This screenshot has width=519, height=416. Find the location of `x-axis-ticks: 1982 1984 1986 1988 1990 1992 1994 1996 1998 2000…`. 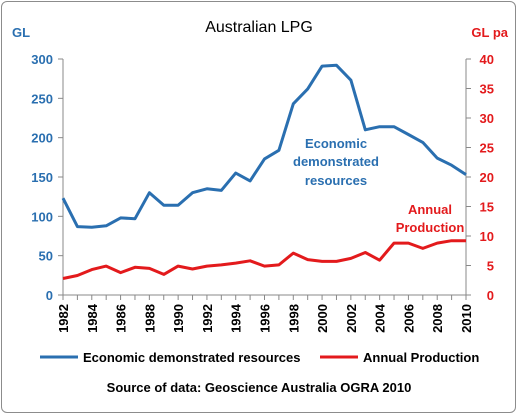

x-axis-ticks: 1982 1984 1986 1988 1990 1992 1994 1996 1998 2000… is located at coordinates (265, 314).